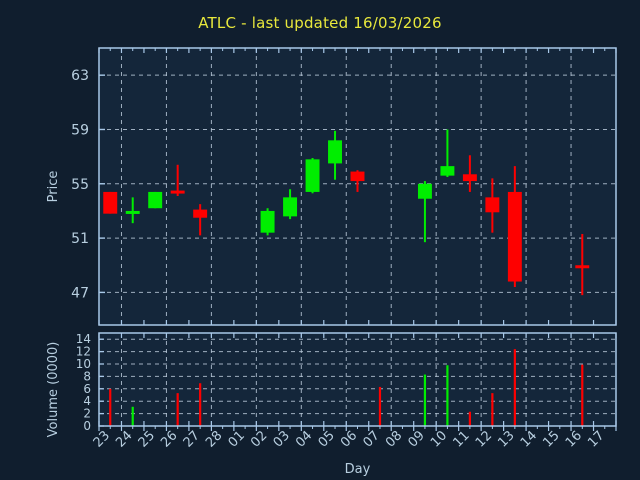 This screenshot has width=640, height=480. I want to click on x-tick-label: 16, so click(574, 439).